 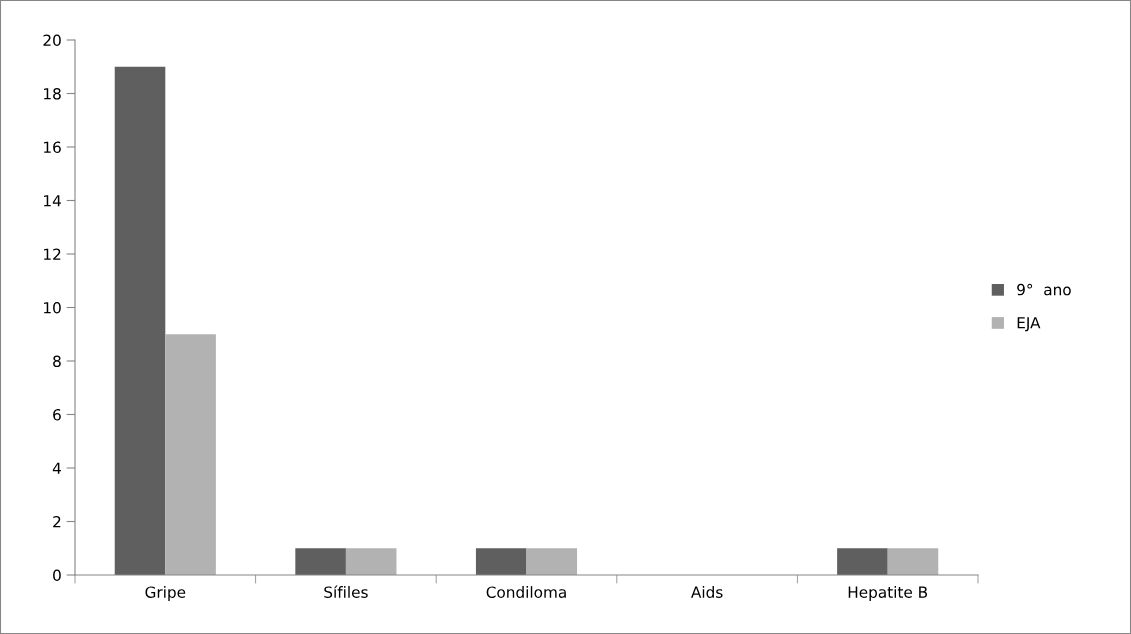 What do you see at coordinates (1029, 324) in the screenshot?
I see `legend-label: EJA` at bounding box center [1029, 324].